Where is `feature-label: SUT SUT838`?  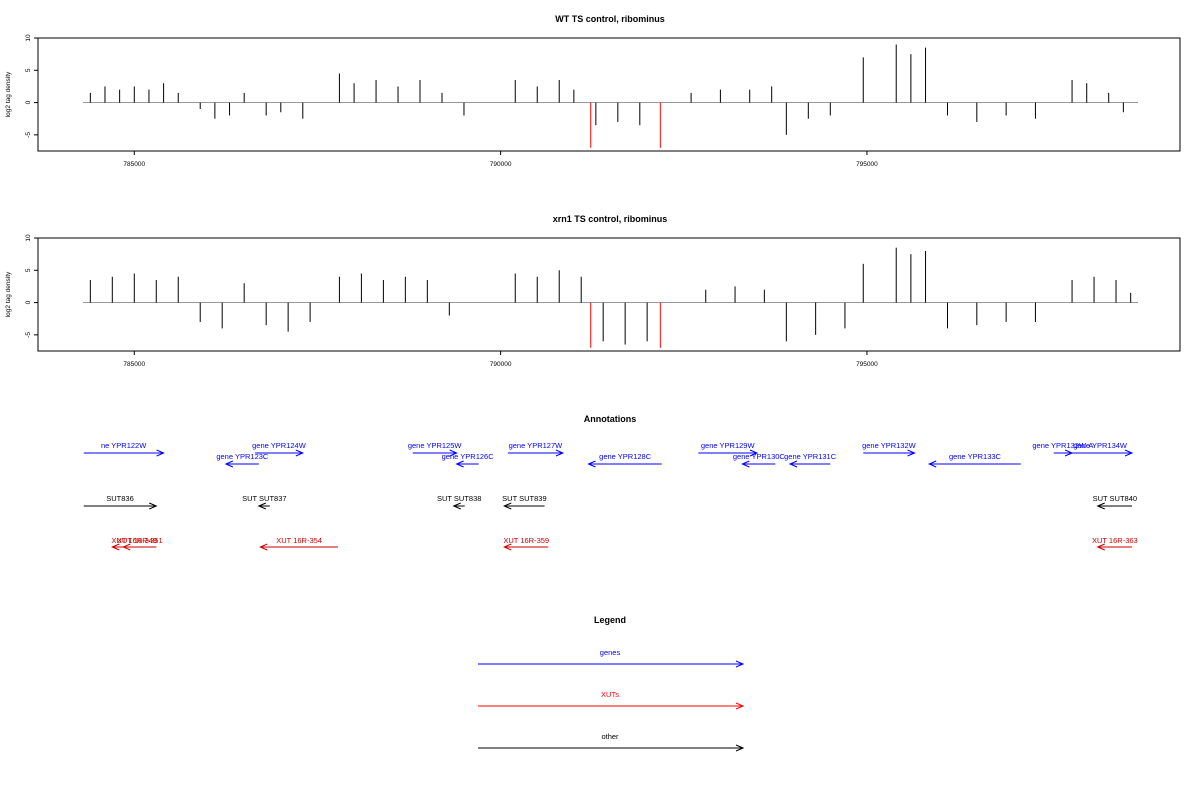
feature-label: SUT SUT838 is located at coordinates (459, 498).